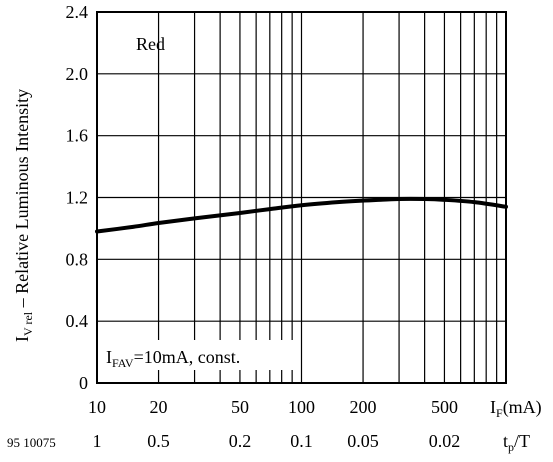 The height and width of the screenshot is (462, 553). I want to click on y-axis-label-main: I, so click(22, 339).